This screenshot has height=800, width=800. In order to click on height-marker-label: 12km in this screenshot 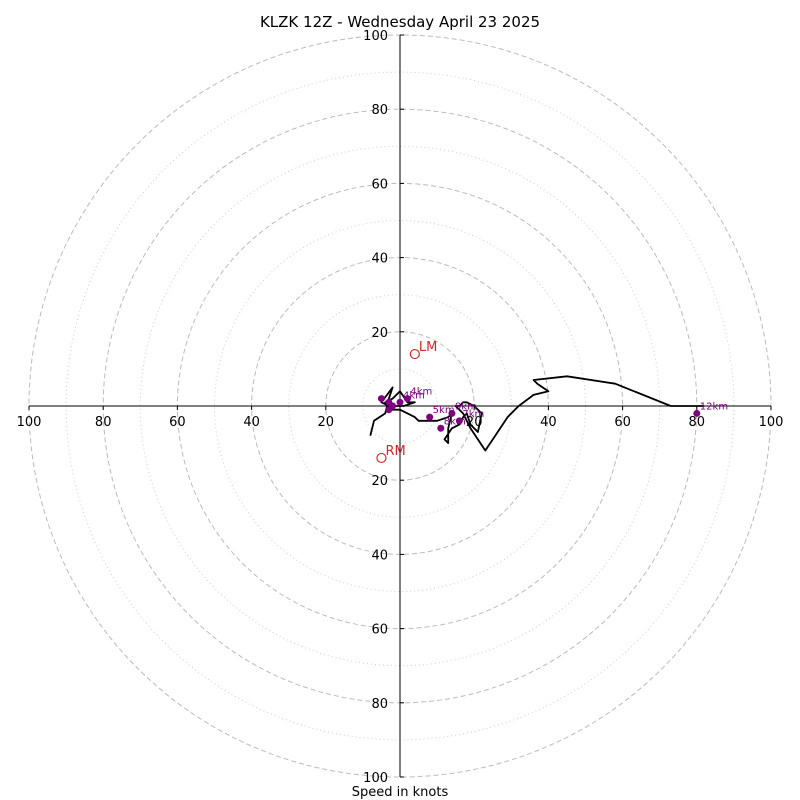, I will do `click(714, 406)`.